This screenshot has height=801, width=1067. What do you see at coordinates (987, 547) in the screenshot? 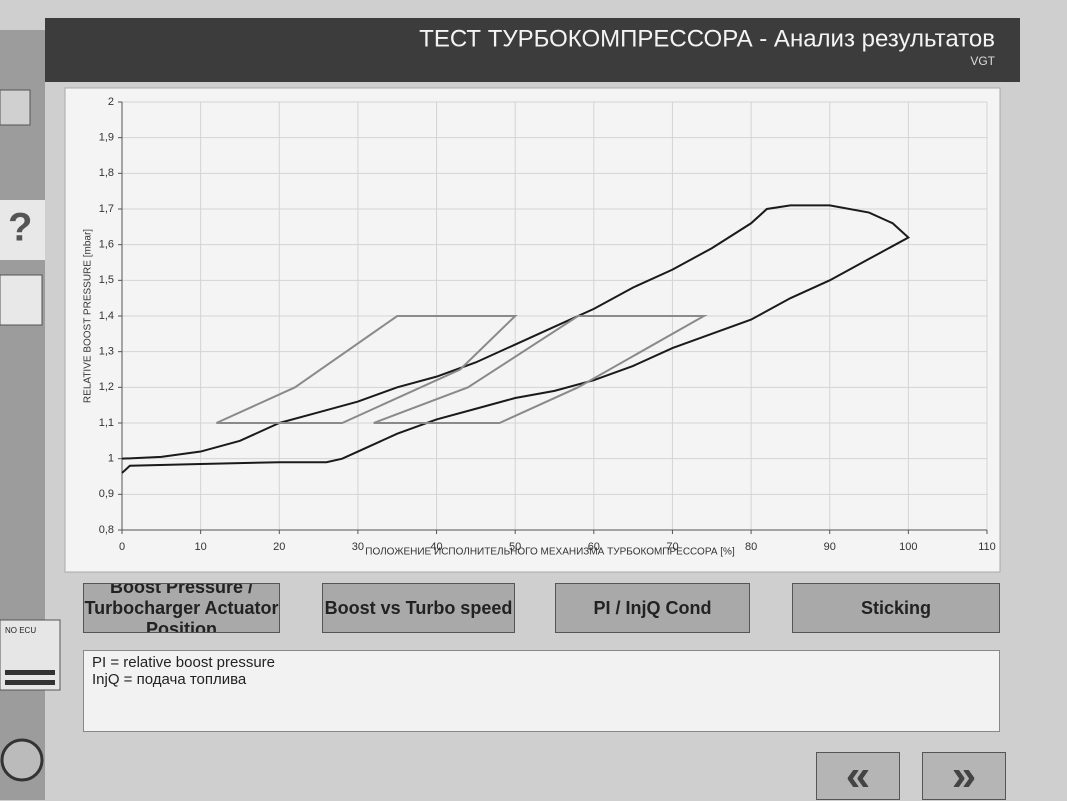
I see `x-tick-label: 110` at bounding box center [987, 547].